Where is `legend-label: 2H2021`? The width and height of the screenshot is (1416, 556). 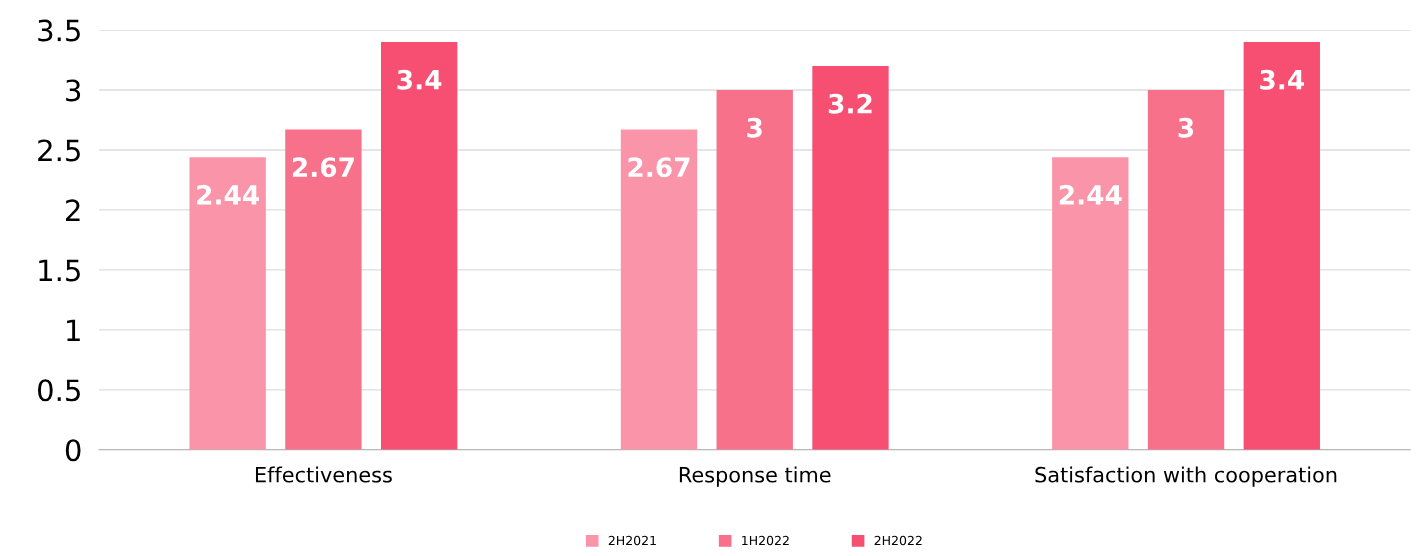 legend-label: 2H2021 is located at coordinates (632, 540).